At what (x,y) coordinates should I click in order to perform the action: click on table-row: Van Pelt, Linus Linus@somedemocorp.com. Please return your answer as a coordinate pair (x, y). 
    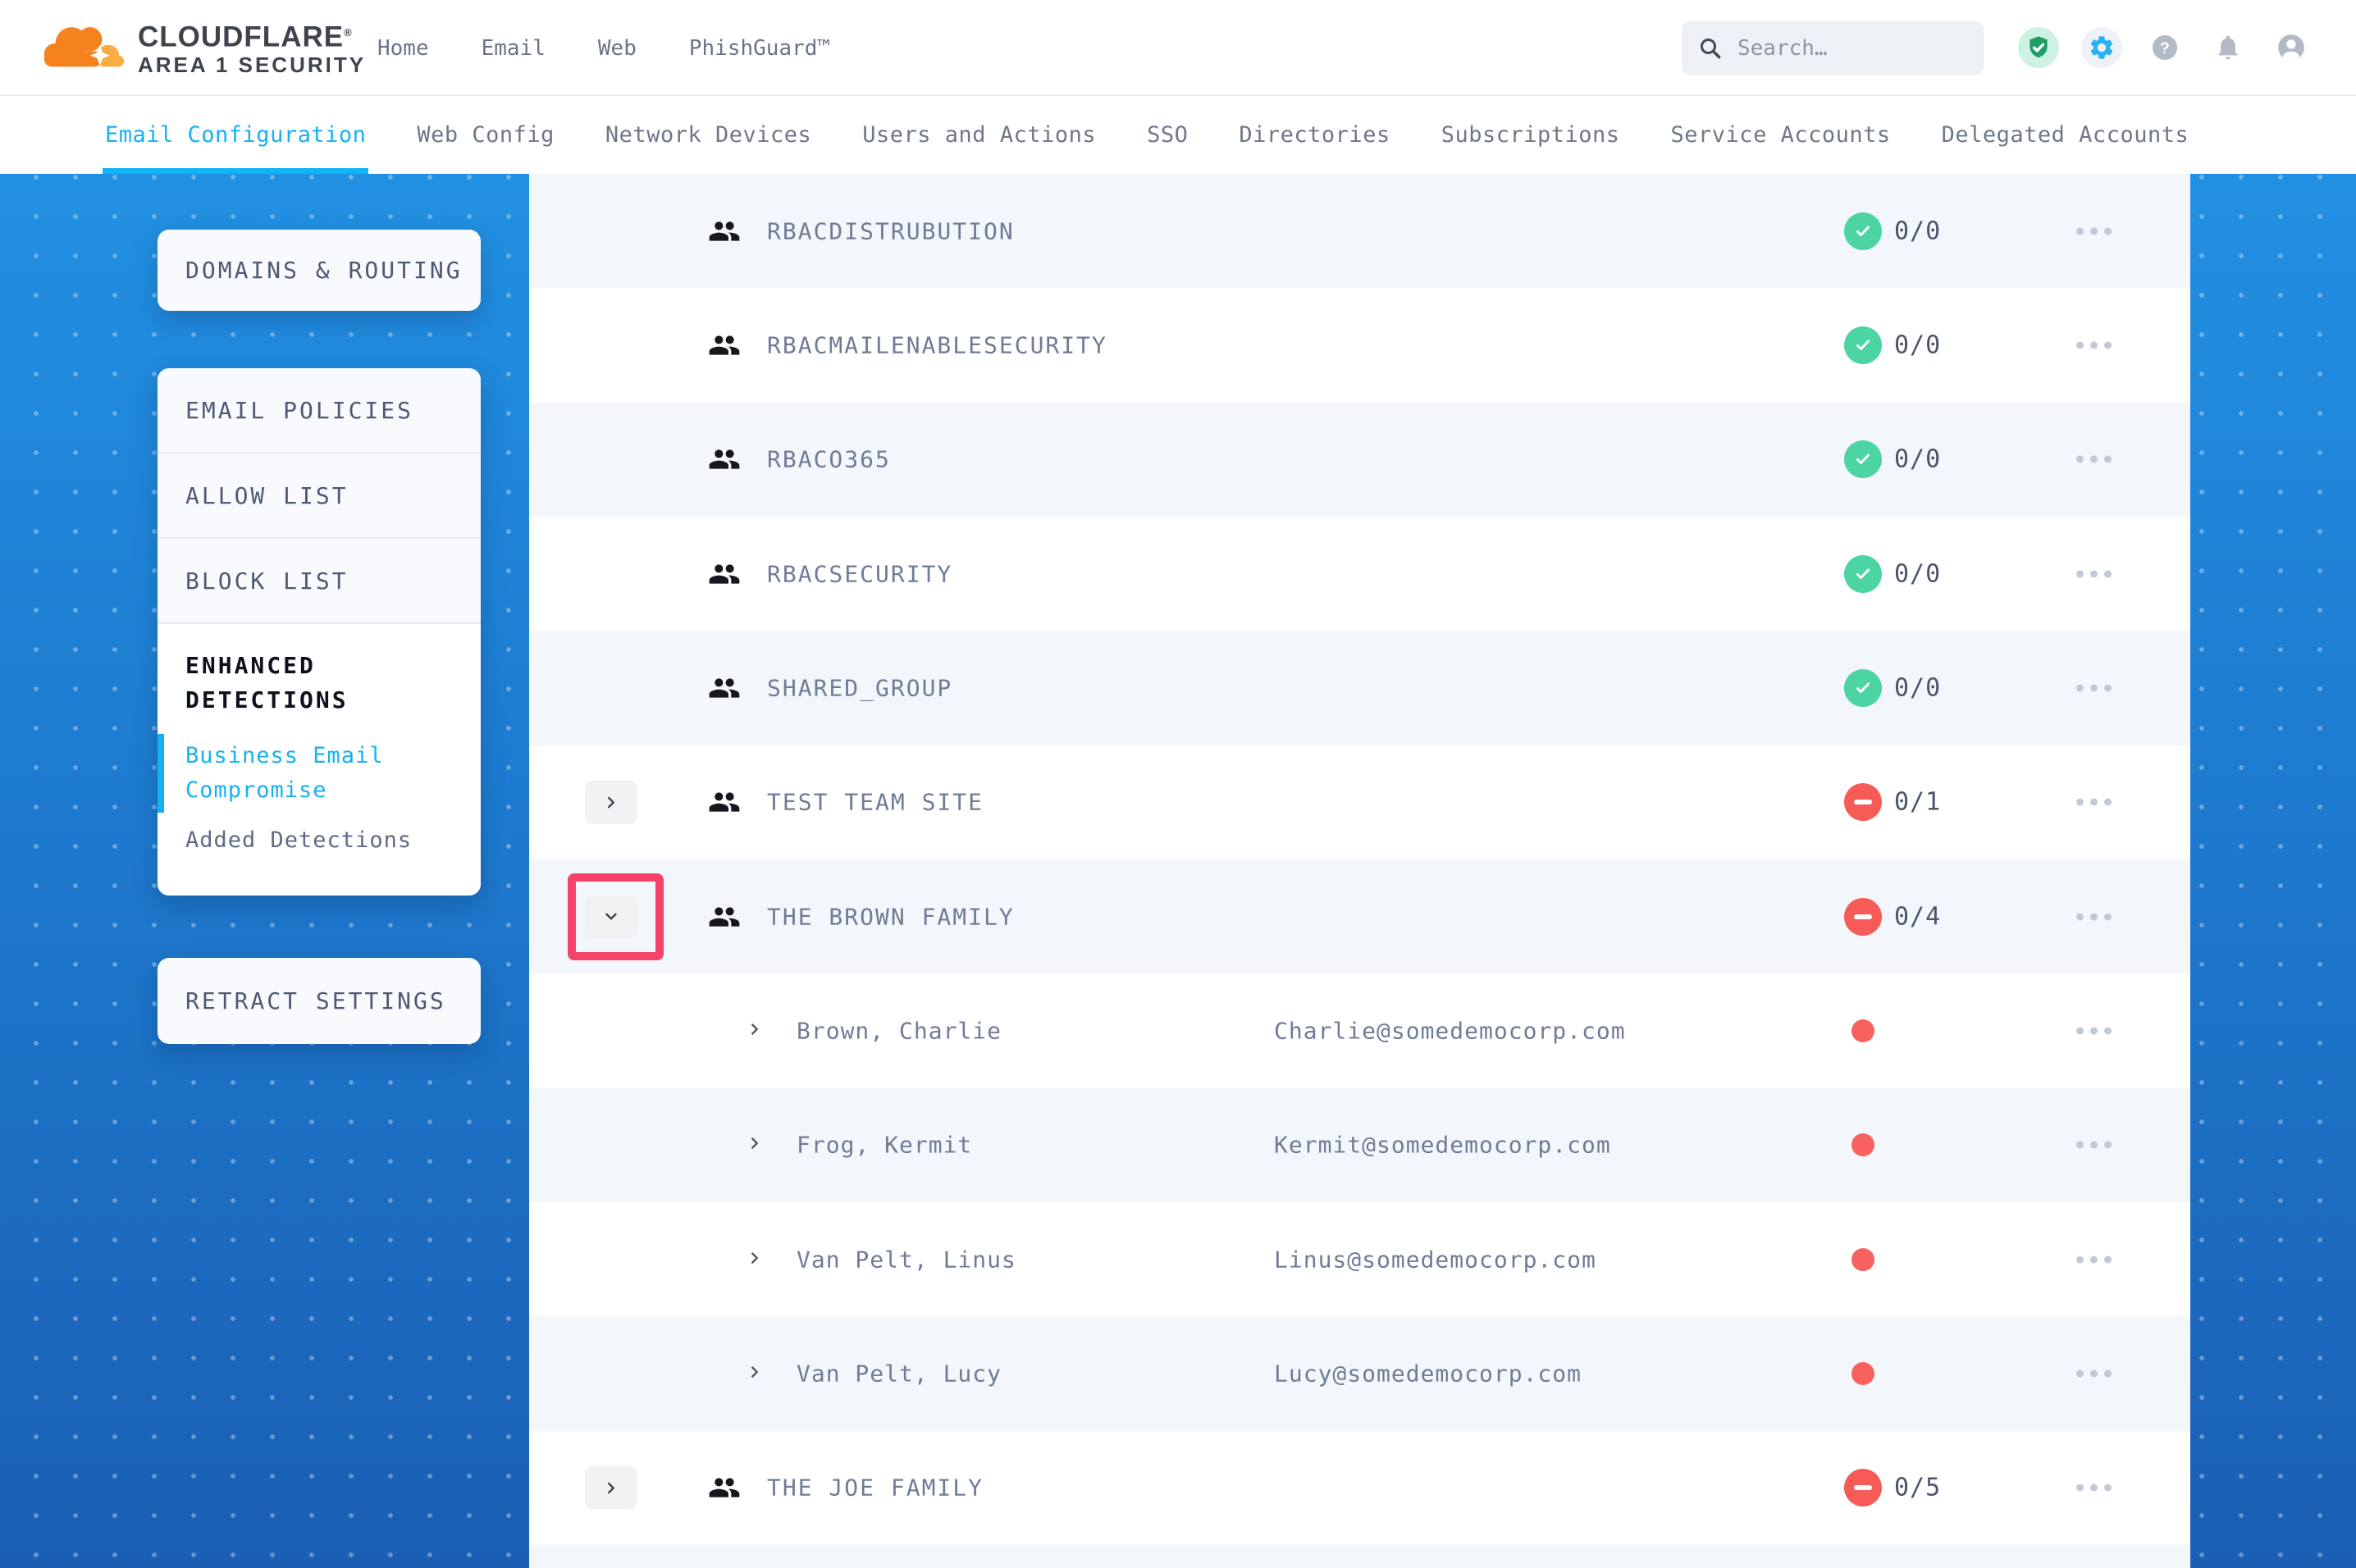
    Looking at the image, I should click on (1359, 1259).